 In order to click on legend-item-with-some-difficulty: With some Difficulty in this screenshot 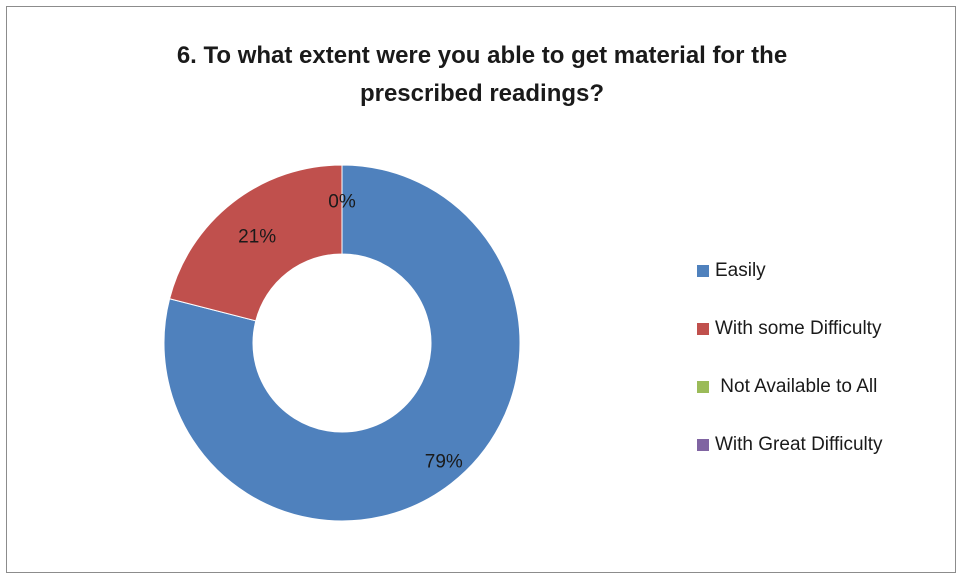, I will do `click(790, 329)`.